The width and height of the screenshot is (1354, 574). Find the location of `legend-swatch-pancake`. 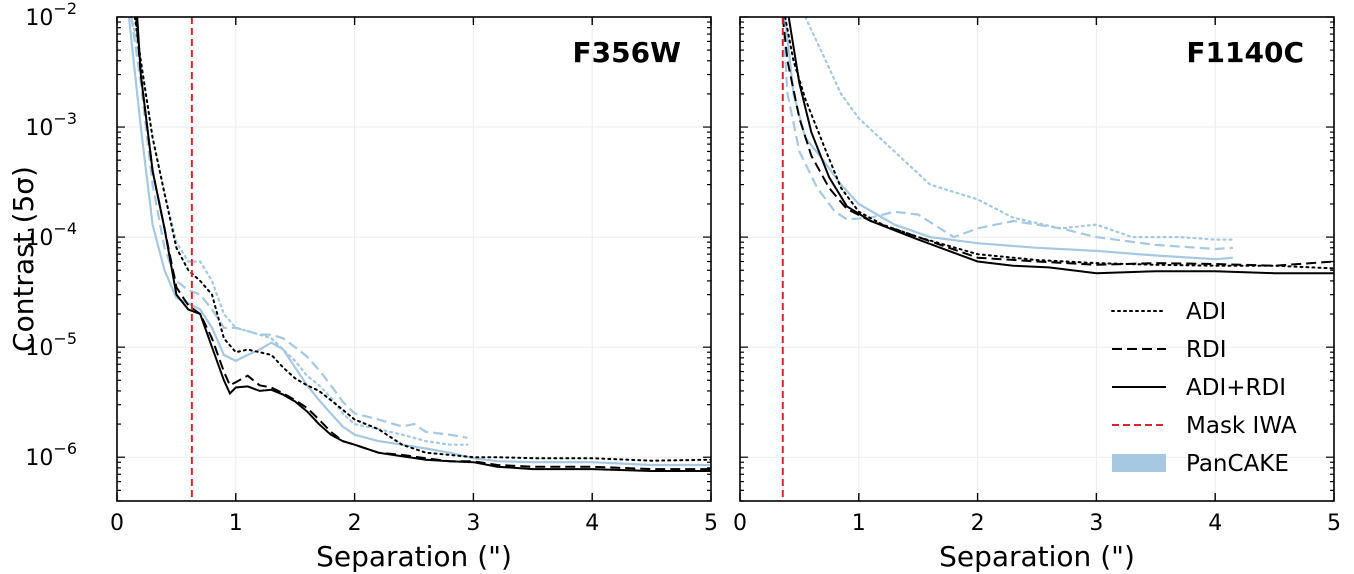

legend-swatch-pancake is located at coordinates (1139, 463).